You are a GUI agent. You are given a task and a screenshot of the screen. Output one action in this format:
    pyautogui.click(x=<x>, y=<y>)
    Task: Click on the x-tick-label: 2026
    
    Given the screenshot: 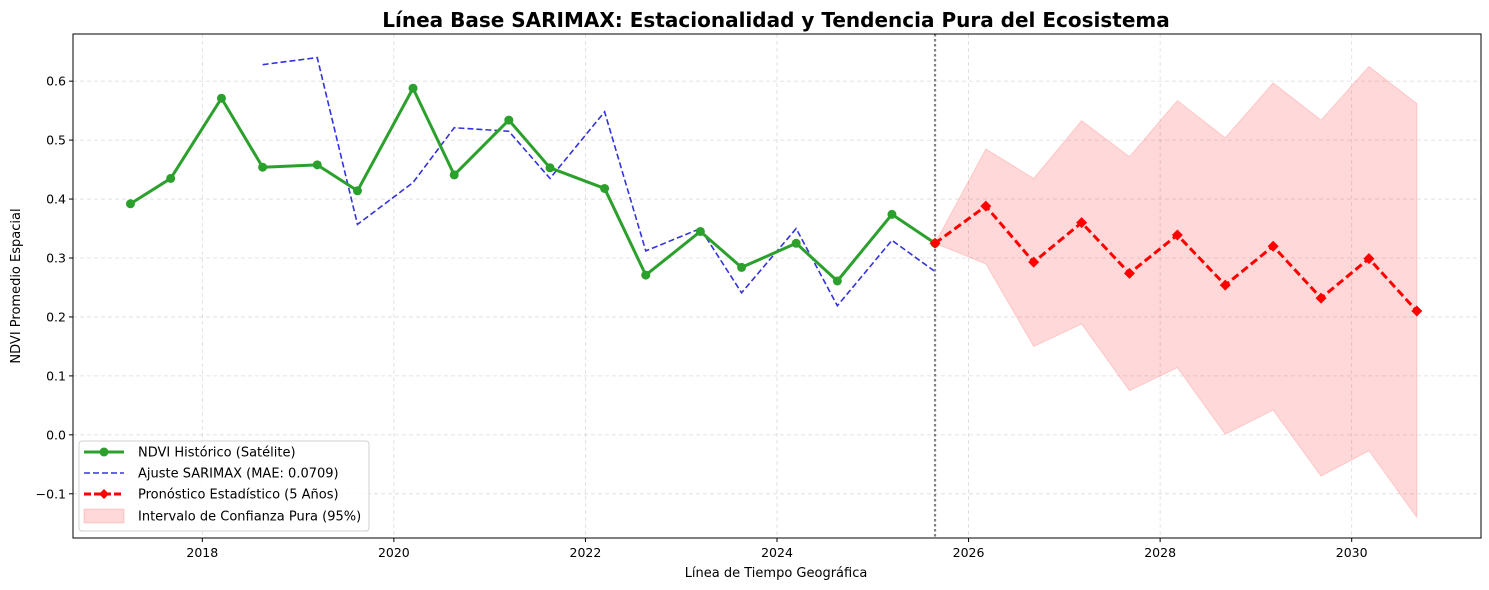 What is the action you would take?
    pyautogui.click(x=969, y=552)
    